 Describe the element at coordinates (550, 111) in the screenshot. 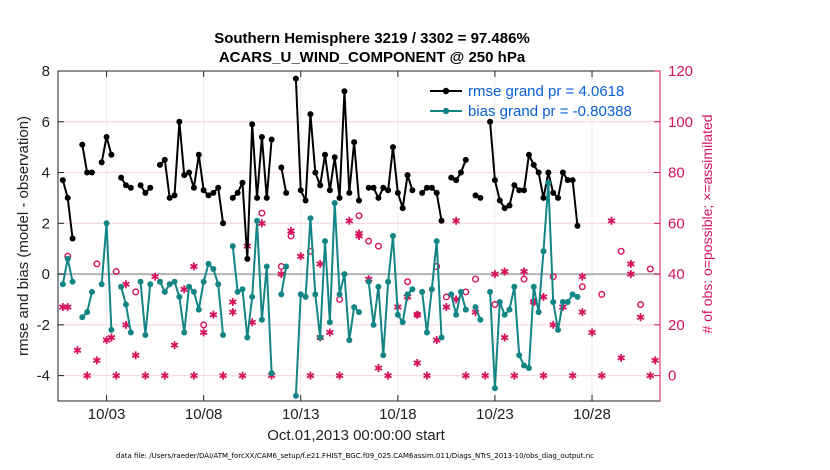

I see `legend-bias-label: bias grand pr = -0.80388` at that location.